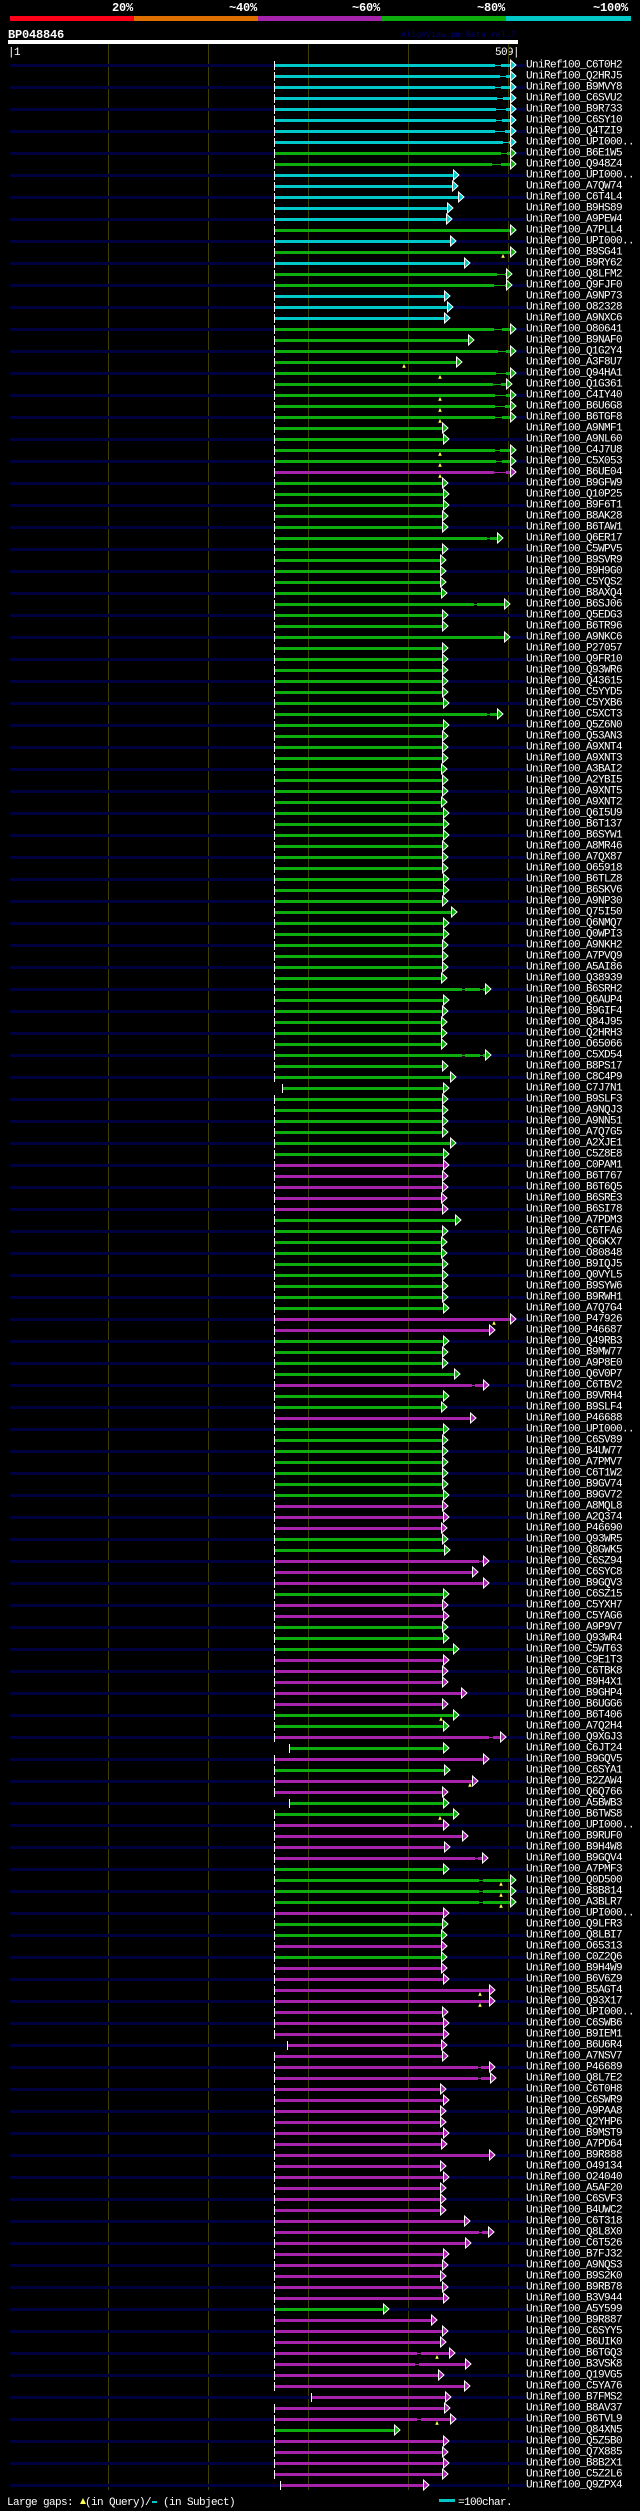  I want to click on svg-text: UniRef100_A9NQJ3, so click(574, 1110).